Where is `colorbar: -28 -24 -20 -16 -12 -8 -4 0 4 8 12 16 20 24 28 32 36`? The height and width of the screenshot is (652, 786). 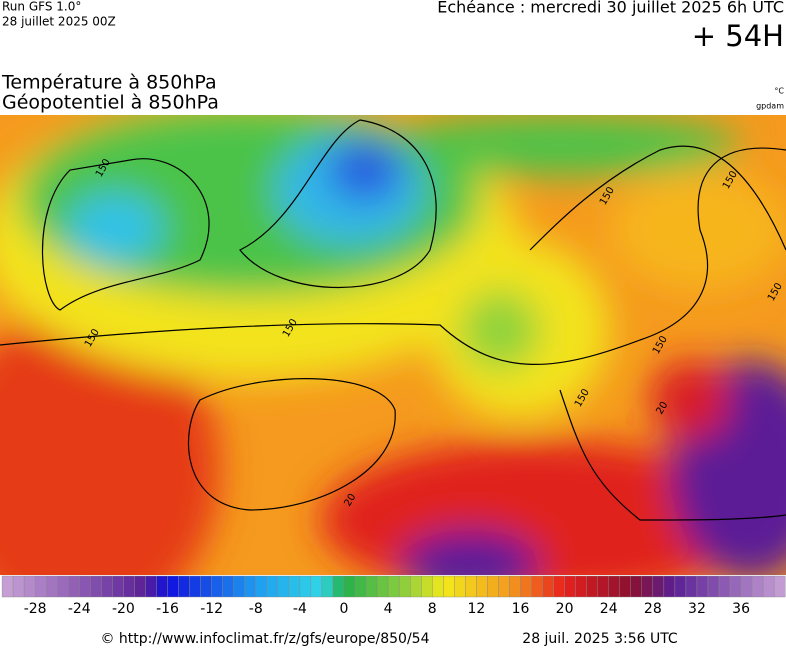
colorbar: -28 -24 -20 -16 -12 -8 -4 0 4 8 12 16 20 24 28 32 36 is located at coordinates (393, 596).